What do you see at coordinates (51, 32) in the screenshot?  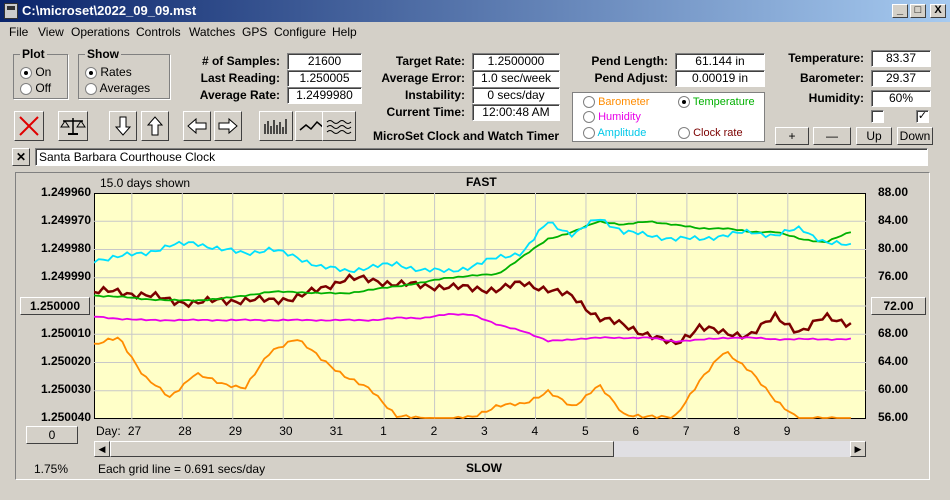 I see `menu-view: View` at bounding box center [51, 32].